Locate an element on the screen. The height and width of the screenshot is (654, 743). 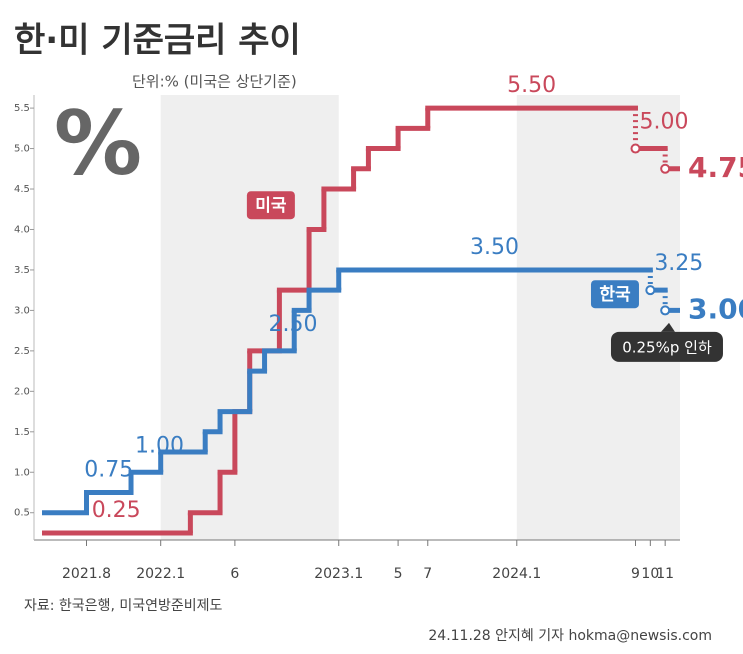
y-tick-label: 1.5 is located at coordinates (22, 432).